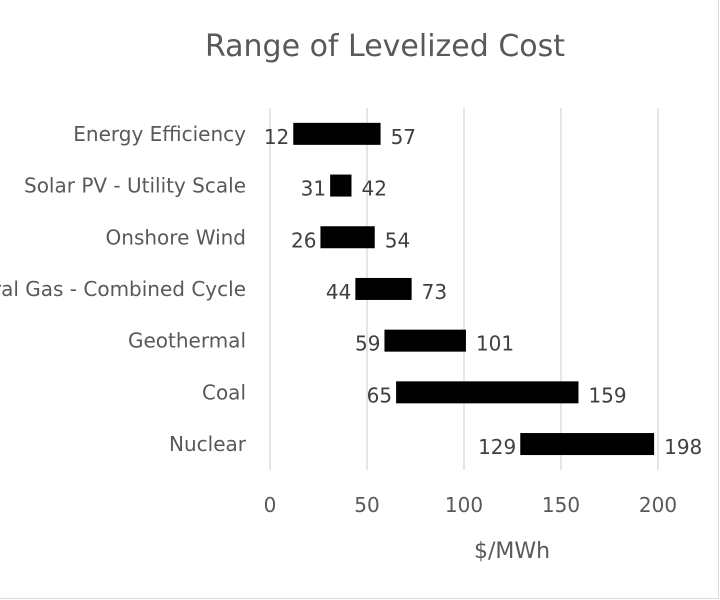  Describe the element at coordinates (385, 46) in the screenshot. I see `chart-title: Range of Levelized Cost` at that location.